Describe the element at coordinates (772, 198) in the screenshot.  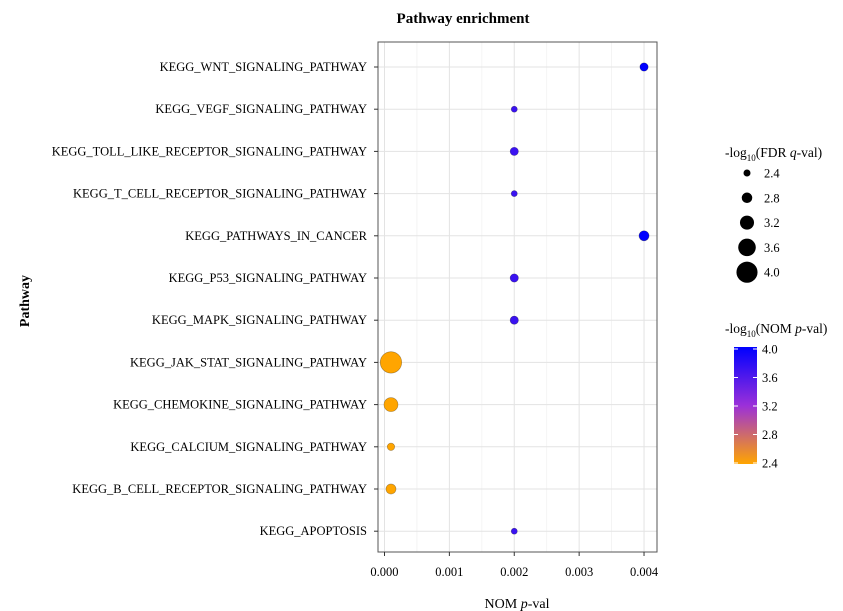
I see `size-legend-label: 2.8` at that location.